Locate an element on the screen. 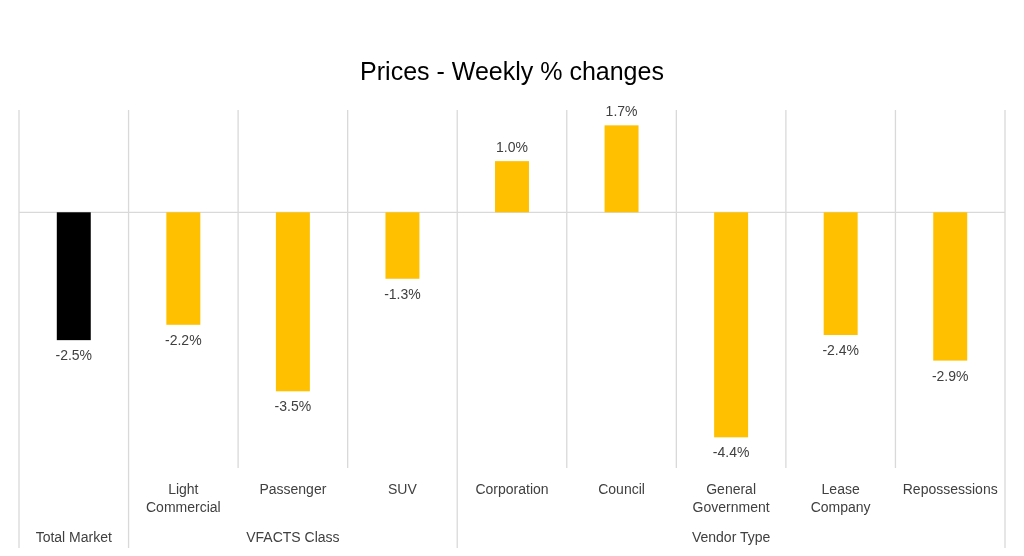  x-tick-label: General Government is located at coordinates (731, 498).